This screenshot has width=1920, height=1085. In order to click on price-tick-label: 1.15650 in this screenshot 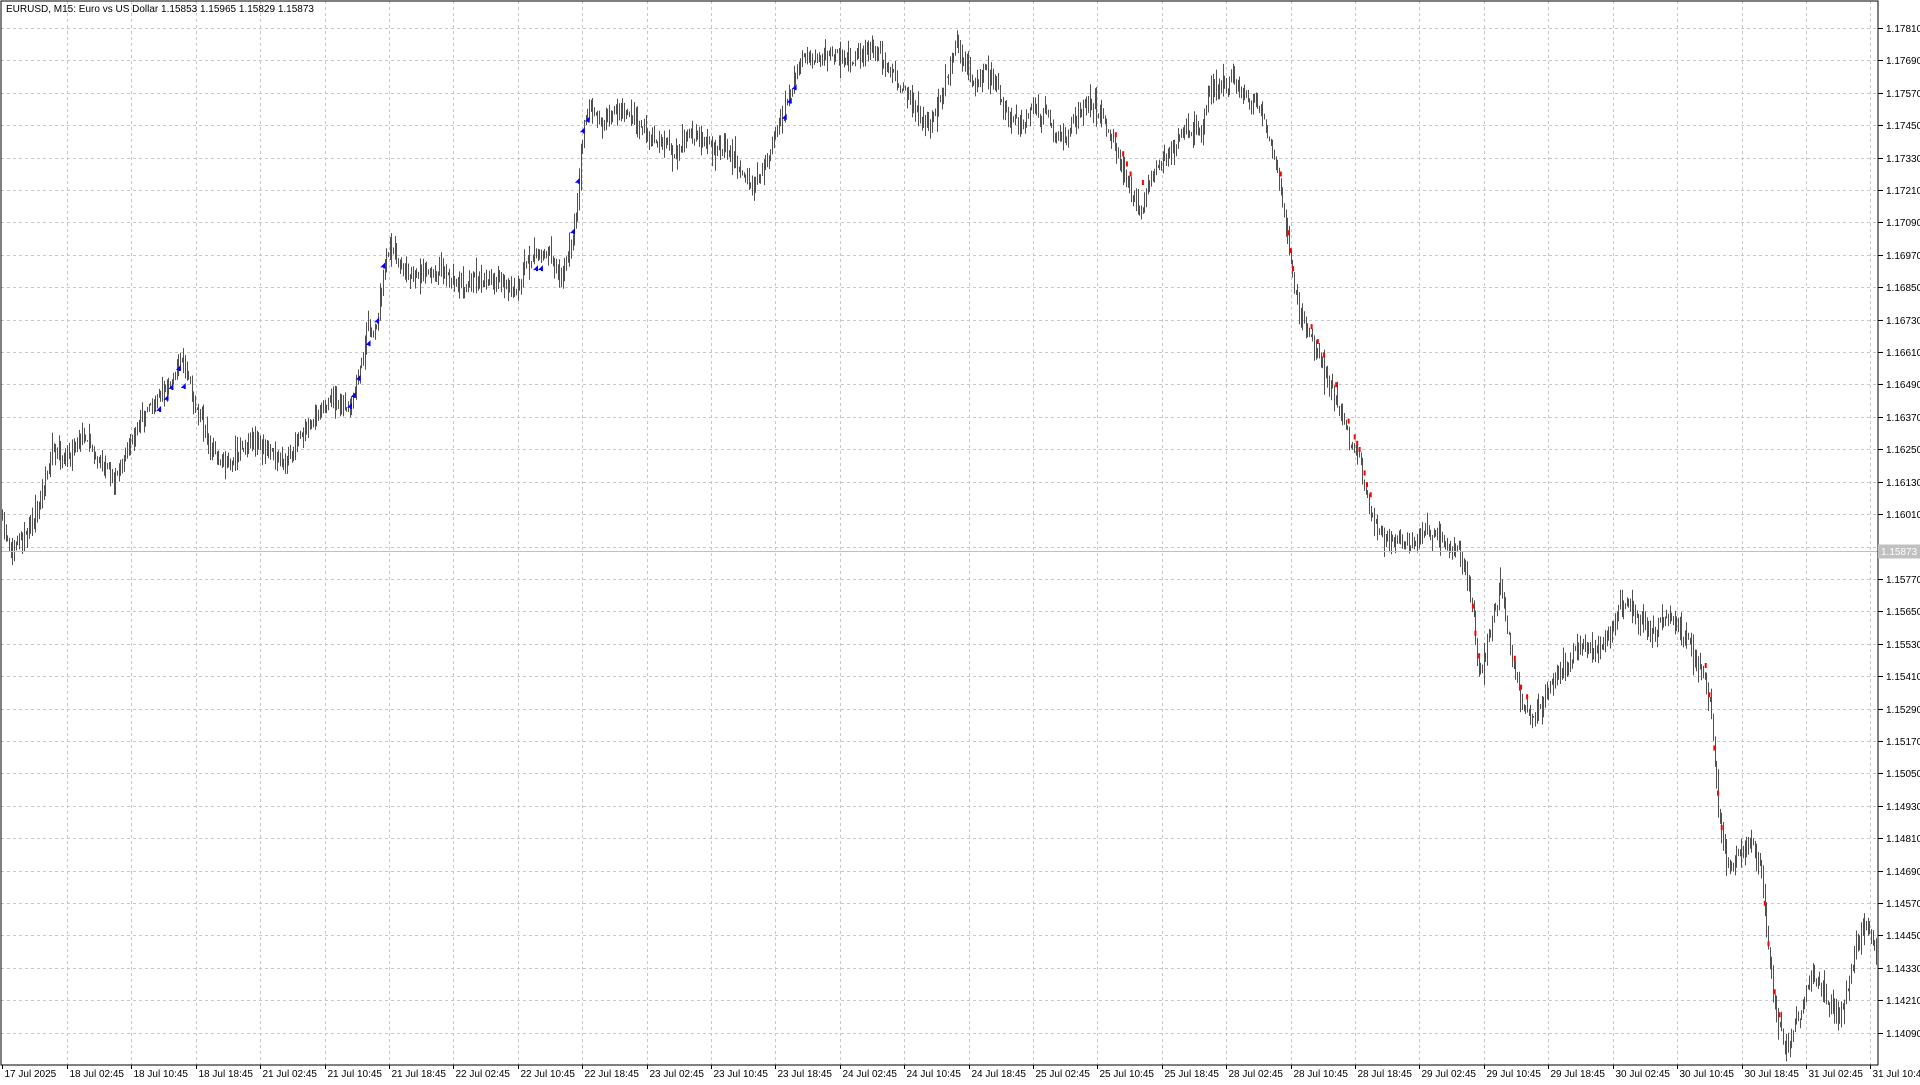, I will do `click(1903, 612)`.